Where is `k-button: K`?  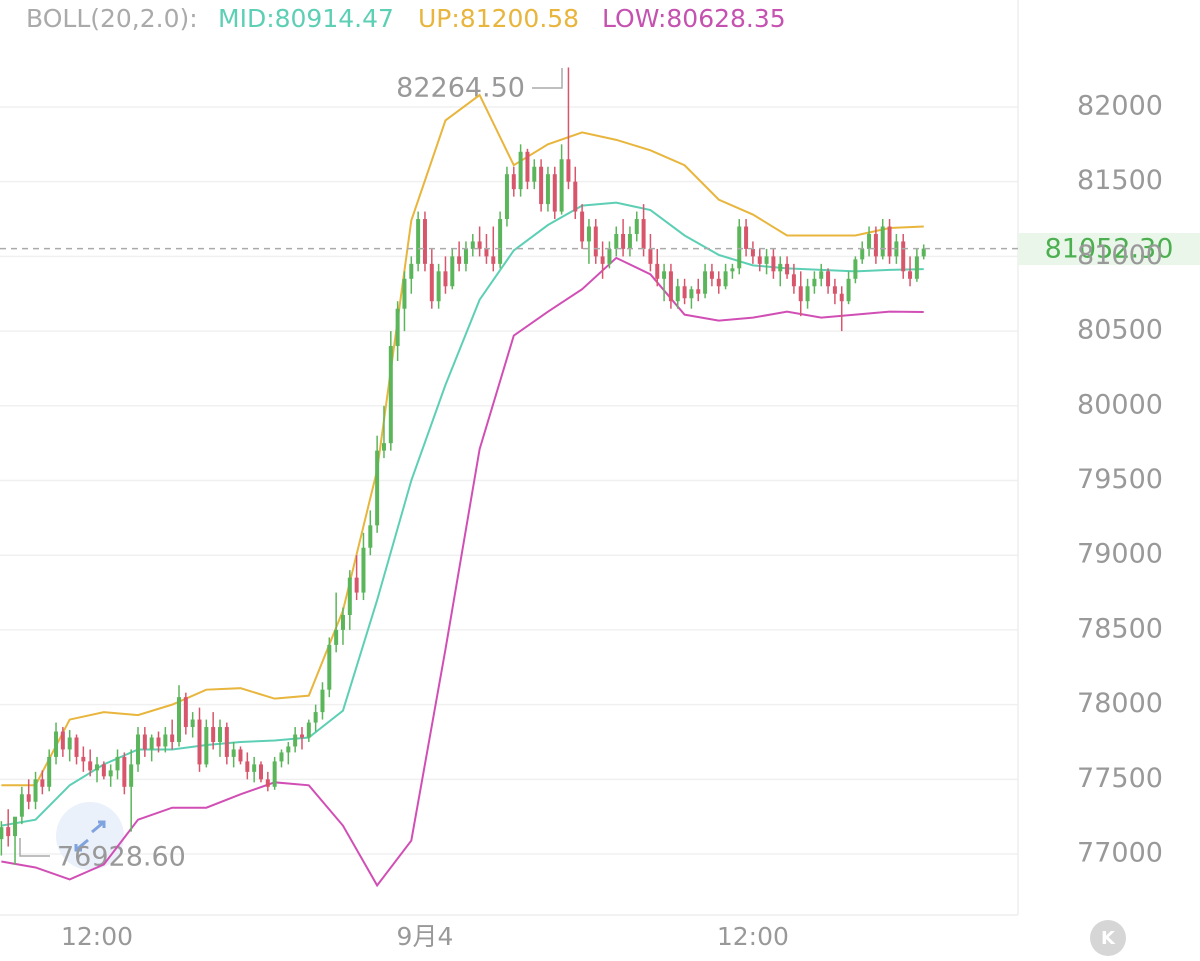 k-button: K is located at coordinates (1108, 938).